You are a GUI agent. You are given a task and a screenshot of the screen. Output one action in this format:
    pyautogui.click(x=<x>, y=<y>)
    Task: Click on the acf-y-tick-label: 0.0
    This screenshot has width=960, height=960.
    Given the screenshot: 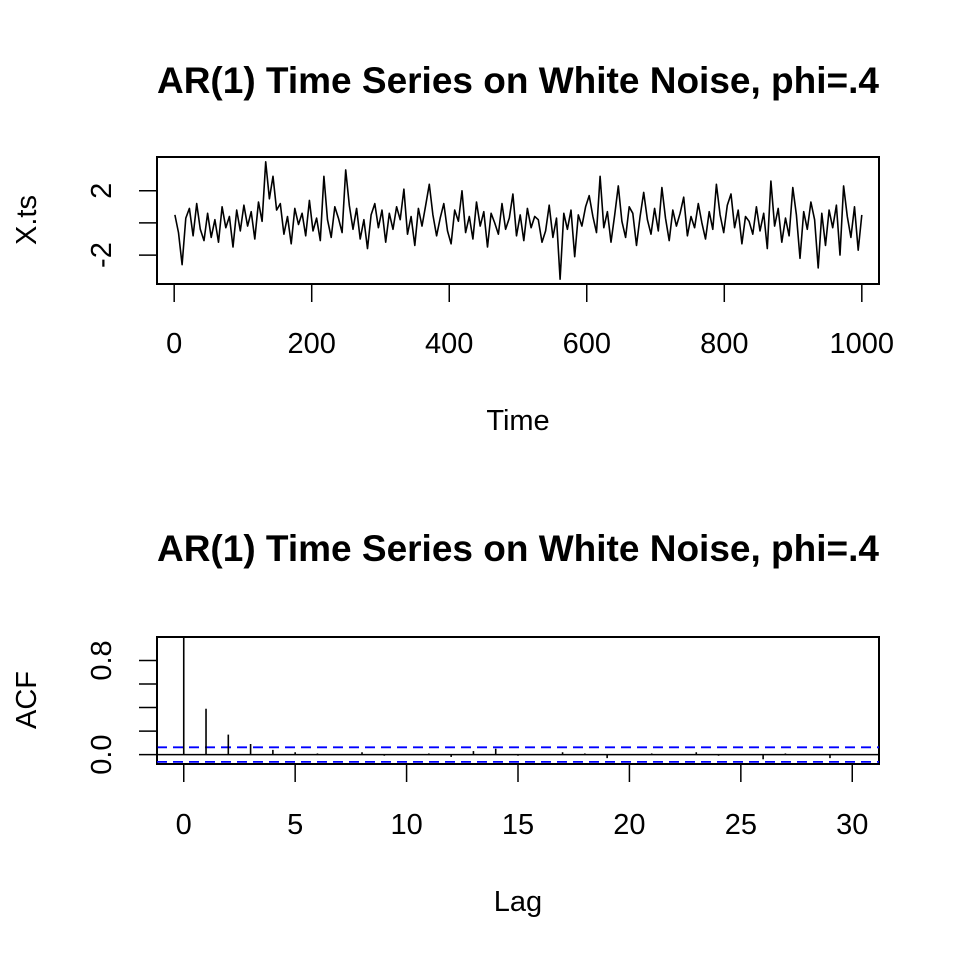 What is the action you would take?
    pyautogui.click(x=102, y=754)
    